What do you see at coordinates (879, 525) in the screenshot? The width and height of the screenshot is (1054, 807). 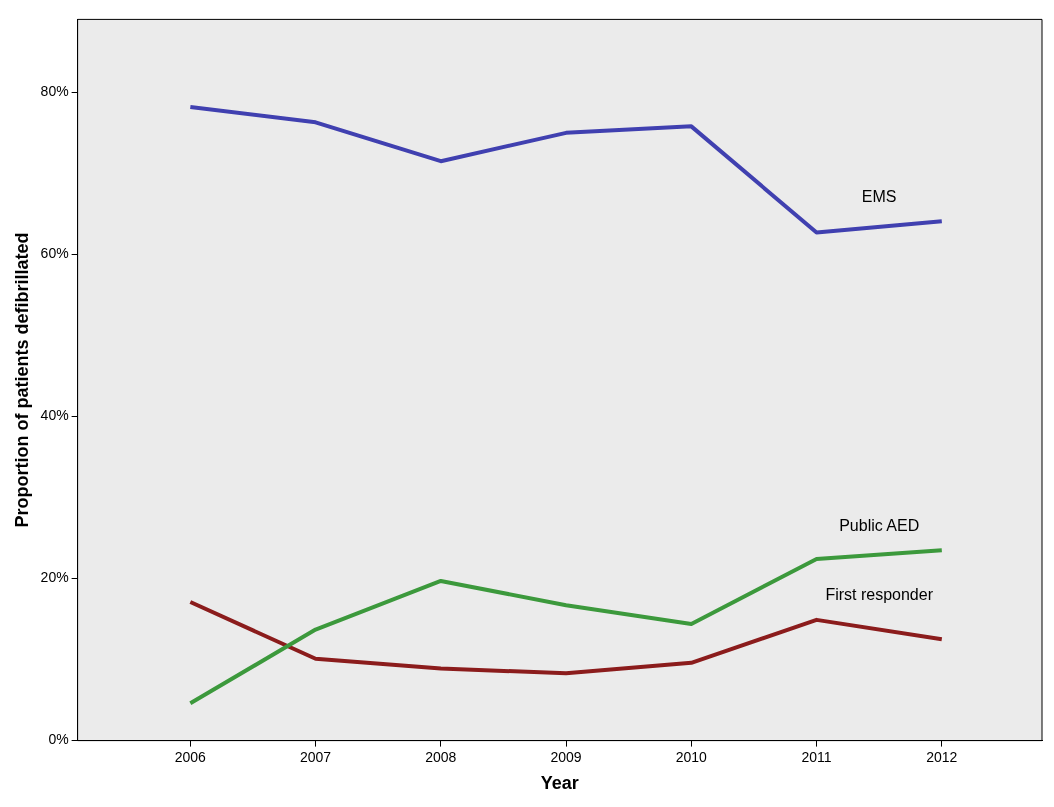 I see `series-label: Public AED` at bounding box center [879, 525].